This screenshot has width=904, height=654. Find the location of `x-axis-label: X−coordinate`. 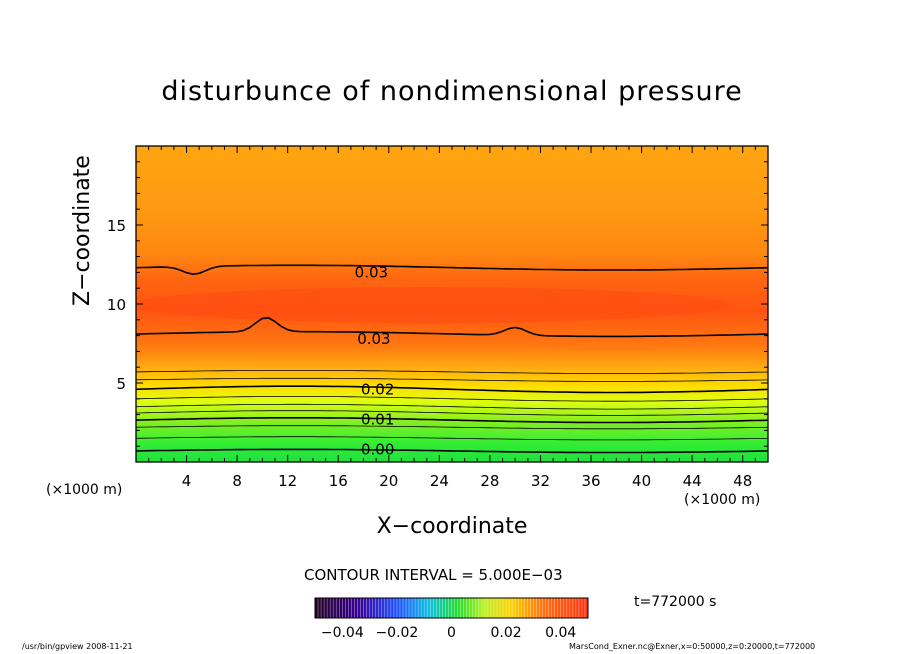

x-axis-label: X−coordinate is located at coordinates (452, 526).